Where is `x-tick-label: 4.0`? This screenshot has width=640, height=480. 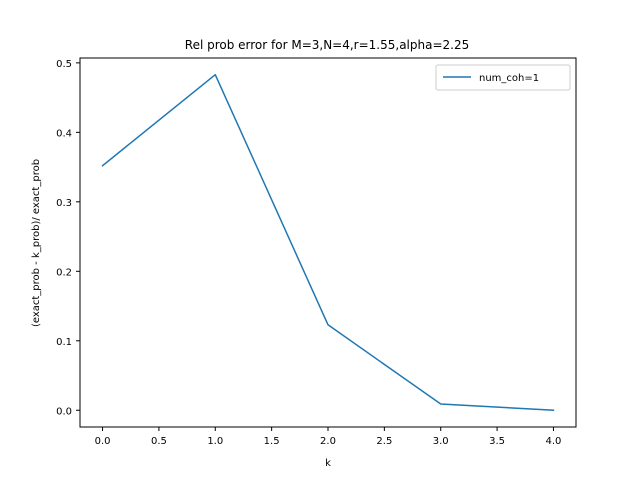 x-tick-label: 4.0 is located at coordinates (554, 441).